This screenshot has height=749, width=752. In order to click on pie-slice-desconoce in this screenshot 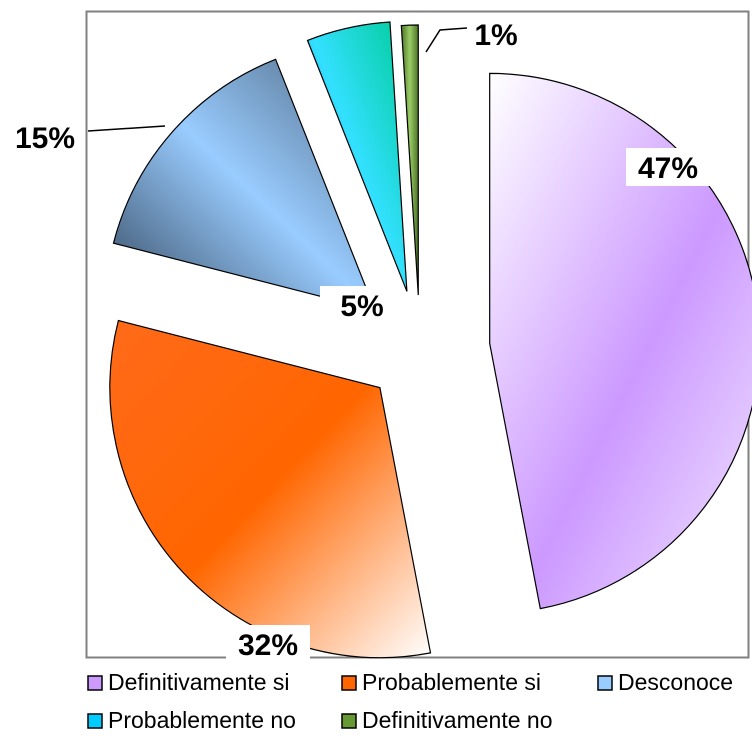, I will do `click(244, 185)`.